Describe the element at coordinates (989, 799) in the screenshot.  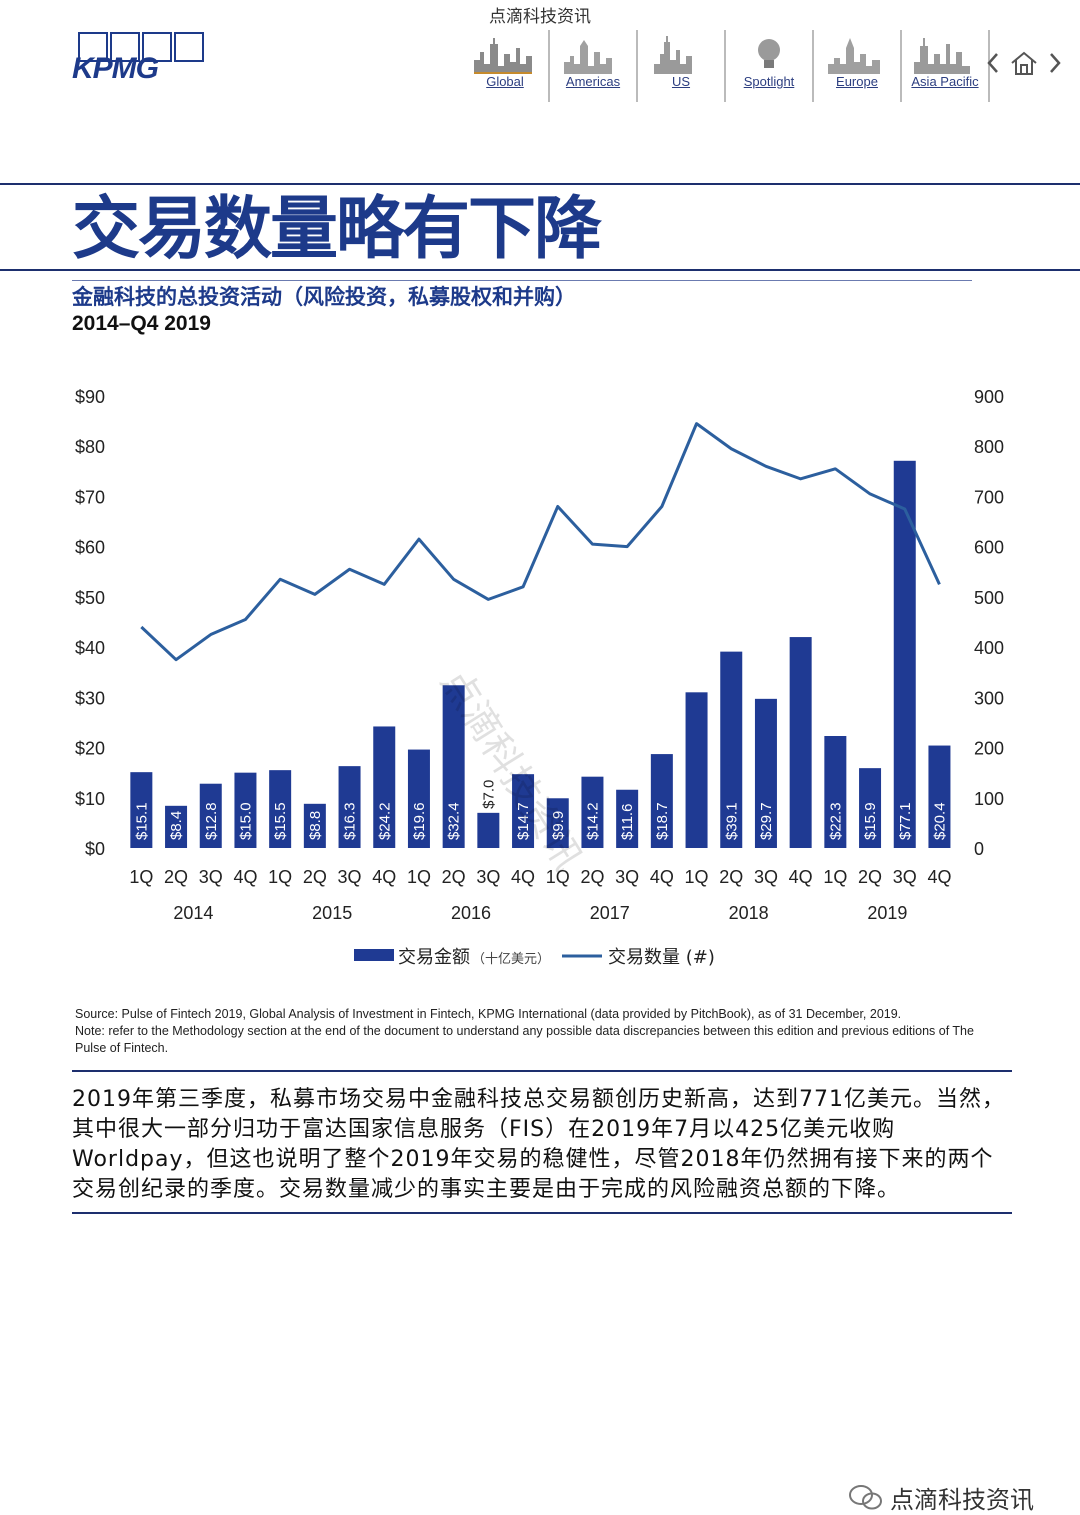
I see `right-axis-tick: 100` at that location.